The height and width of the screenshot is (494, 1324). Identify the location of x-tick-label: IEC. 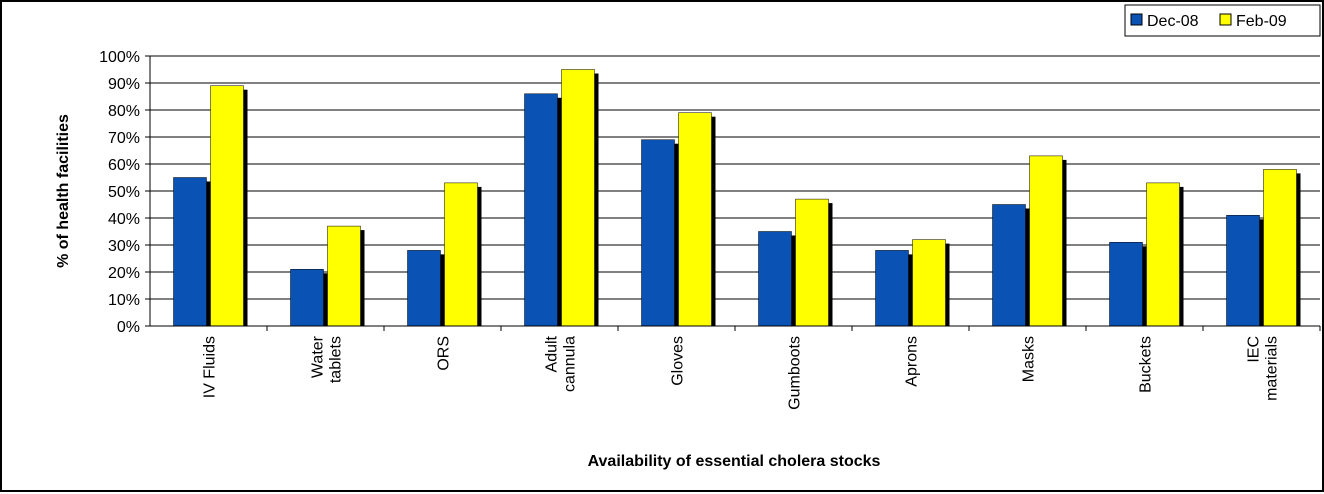
(1254, 349).